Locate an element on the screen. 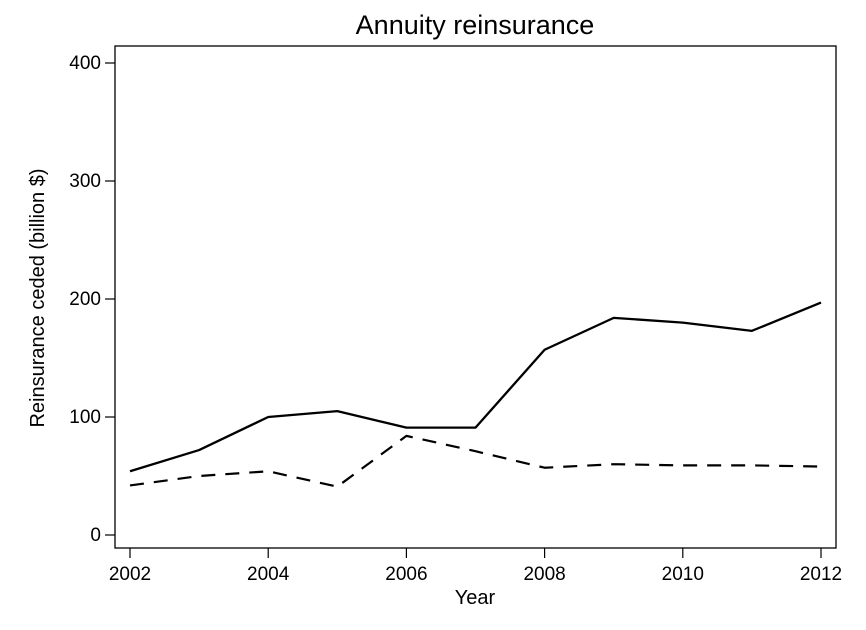 Image resolution: width=866 pixels, height=630 pixels. x-axis-label: Year is located at coordinates (475, 598).